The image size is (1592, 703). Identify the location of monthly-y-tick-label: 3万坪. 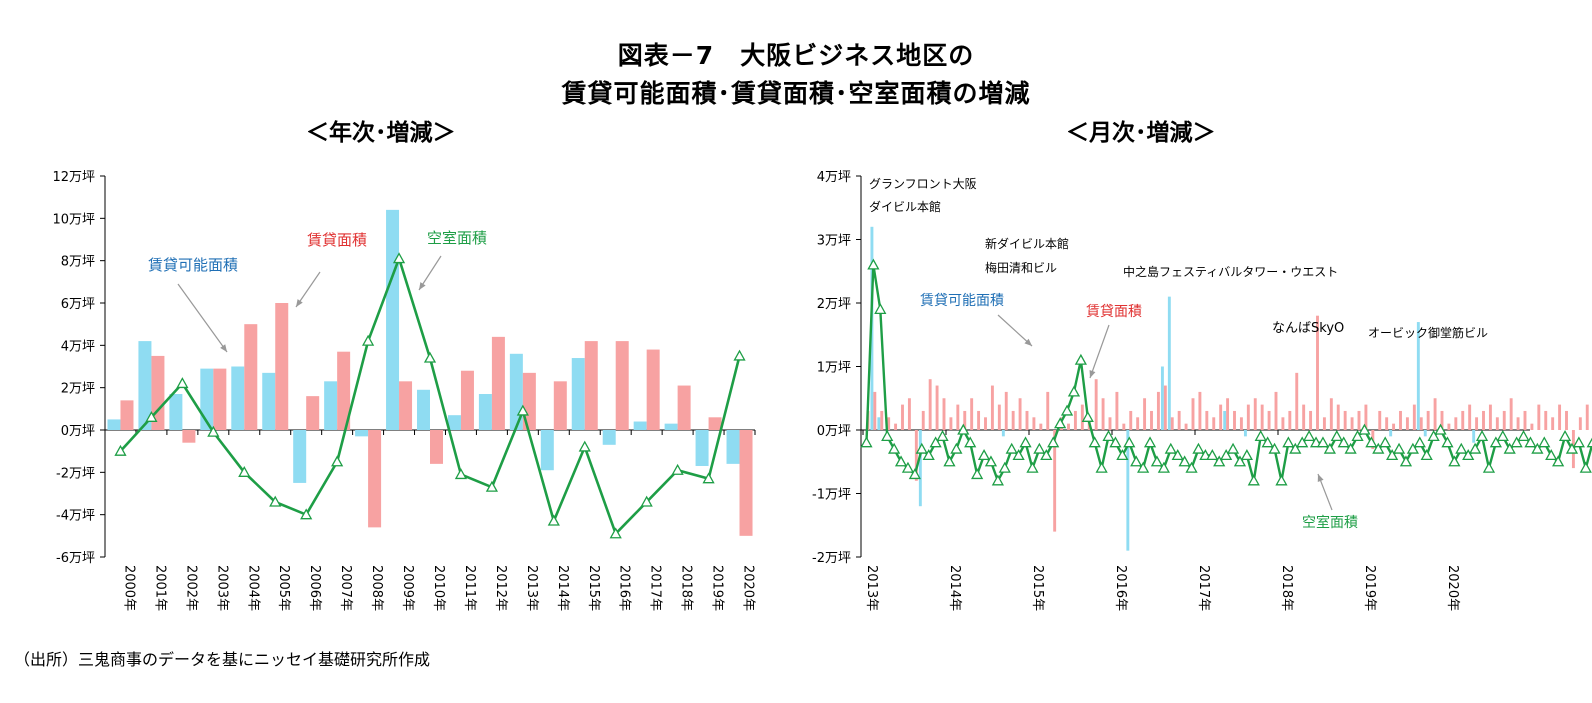
(834, 241).